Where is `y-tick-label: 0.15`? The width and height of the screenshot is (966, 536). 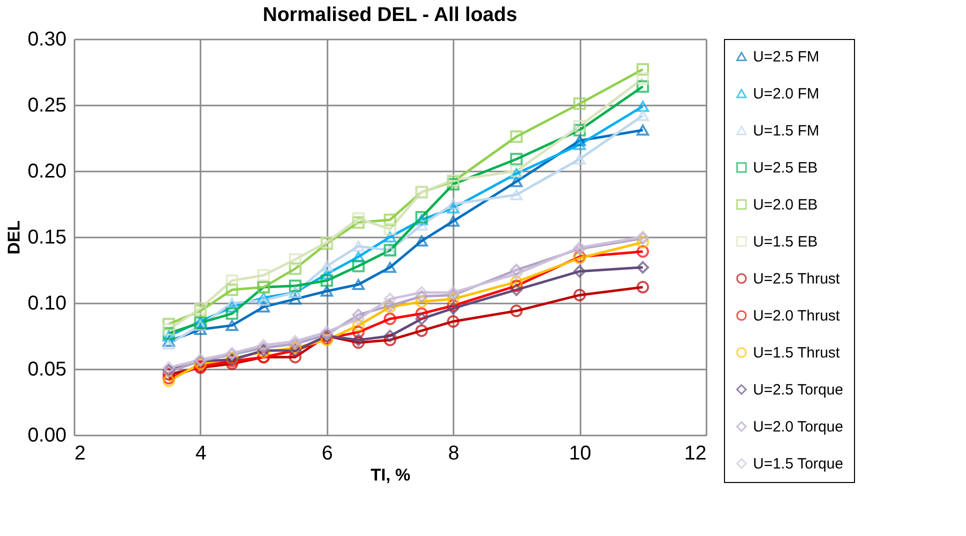 y-tick-label: 0.15 is located at coordinates (47, 237).